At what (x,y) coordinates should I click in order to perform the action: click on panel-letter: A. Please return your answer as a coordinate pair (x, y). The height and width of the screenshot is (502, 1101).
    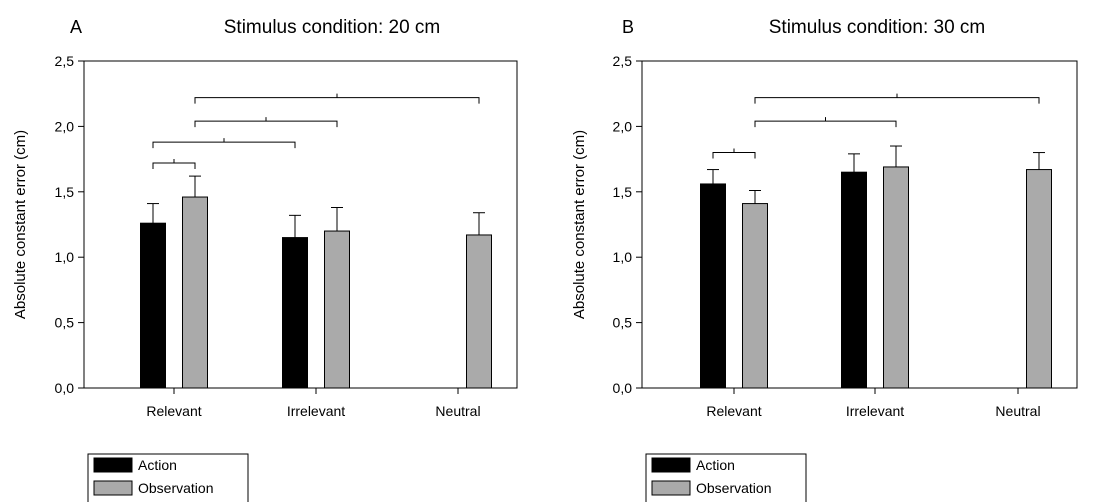
    Looking at the image, I should click on (76, 27).